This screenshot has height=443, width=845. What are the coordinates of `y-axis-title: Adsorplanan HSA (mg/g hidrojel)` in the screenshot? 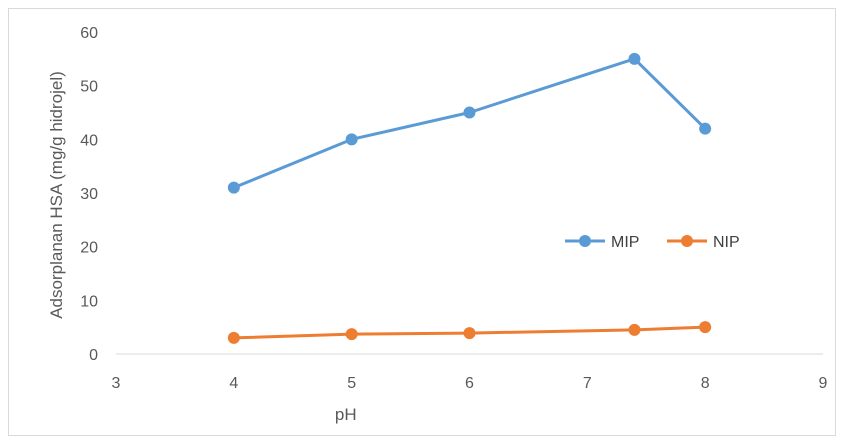 It's located at (56, 195).